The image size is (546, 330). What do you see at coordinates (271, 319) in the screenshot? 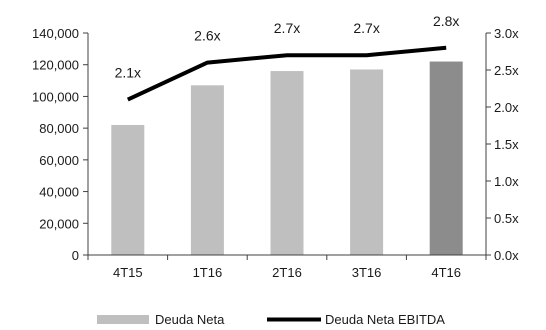
I see `legend: Deuda Neta Deuda Neta EBITDA` at bounding box center [271, 319].